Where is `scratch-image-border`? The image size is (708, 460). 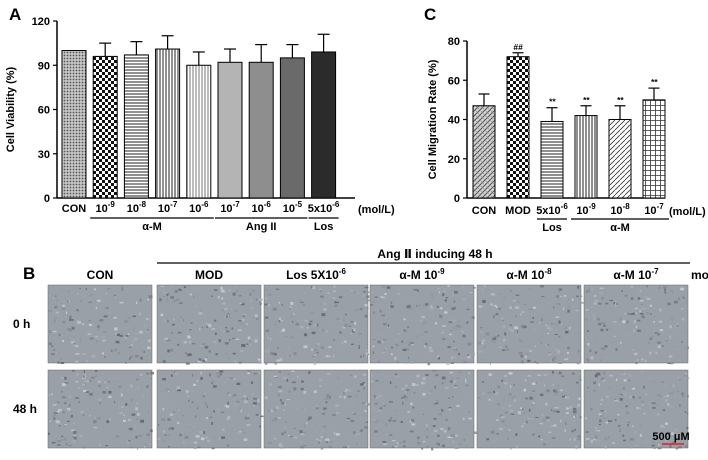 scratch-image-border is located at coordinates (316, 324).